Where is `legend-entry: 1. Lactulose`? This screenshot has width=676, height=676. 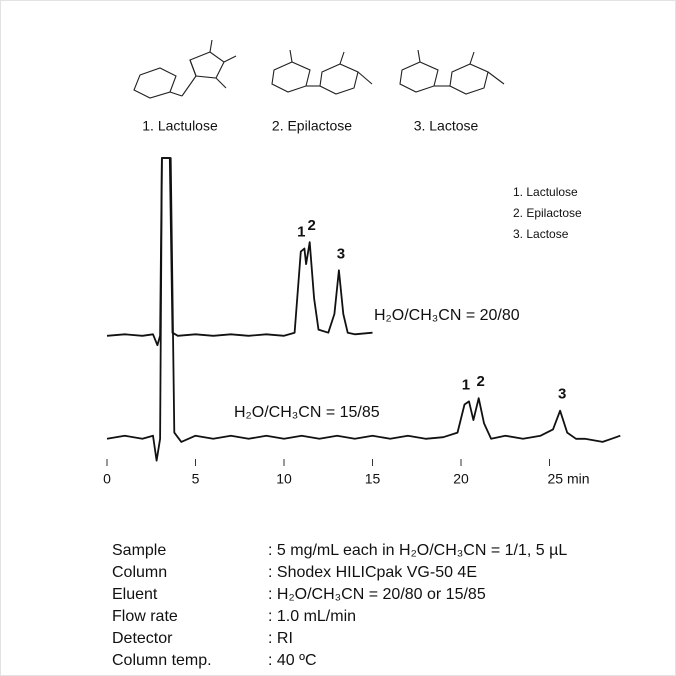
legend-entry: 1. Lactulose is located at coordinates (545, 192).